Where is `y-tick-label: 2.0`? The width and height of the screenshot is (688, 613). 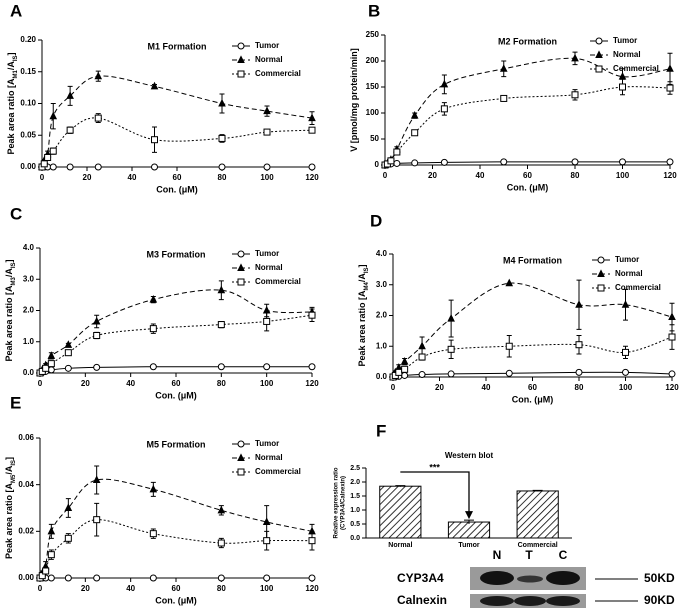
y-tick-label: 2.0 is located at coordinates (355, 482).